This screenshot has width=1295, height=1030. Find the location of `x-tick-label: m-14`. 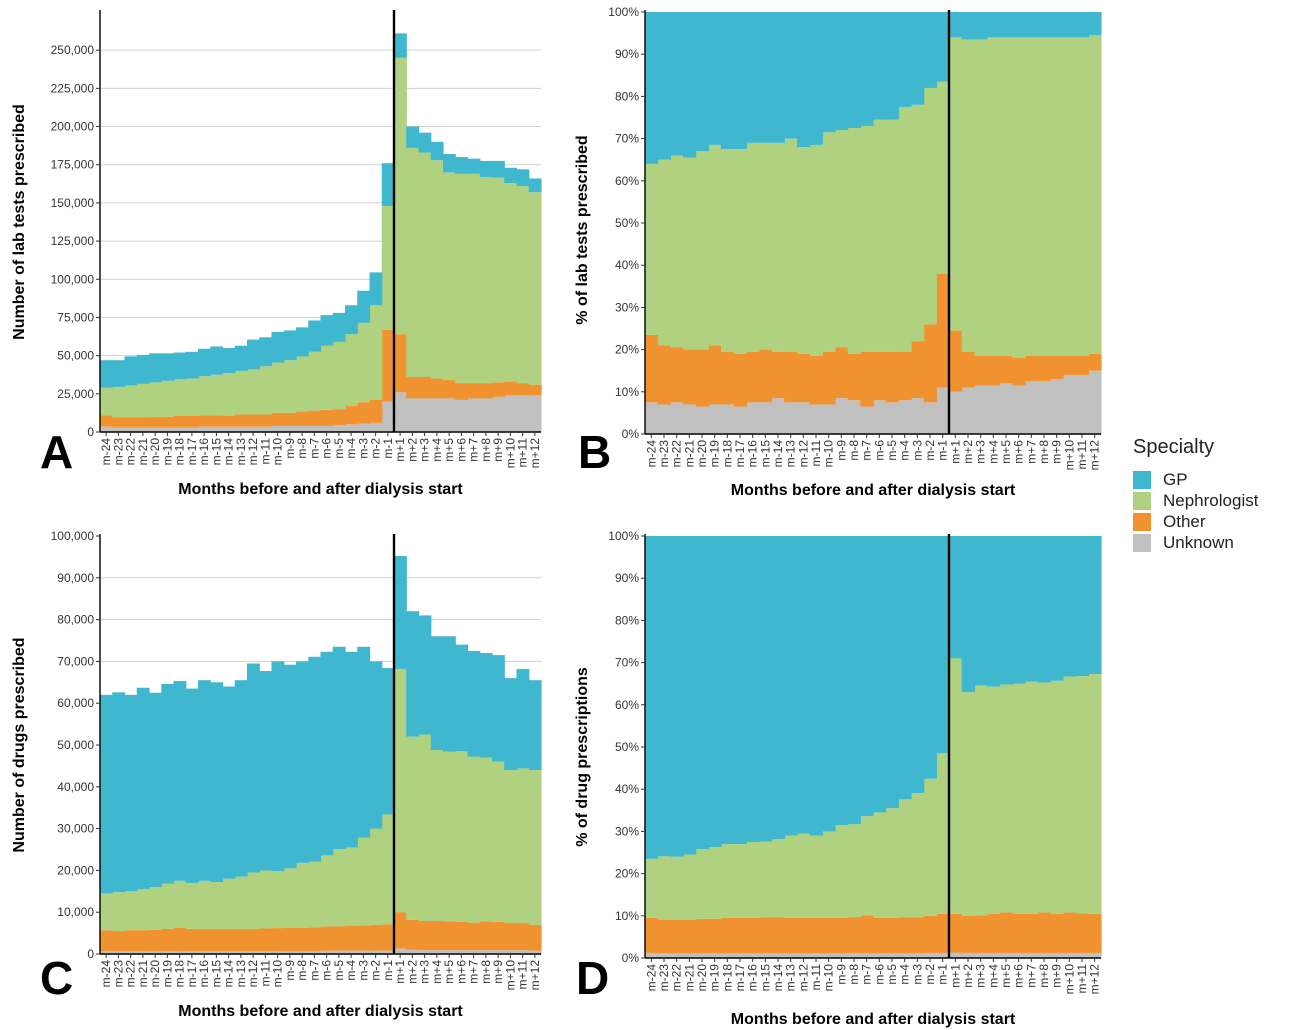

x-tick-label: m-14 is located at coordinates (778, 454).